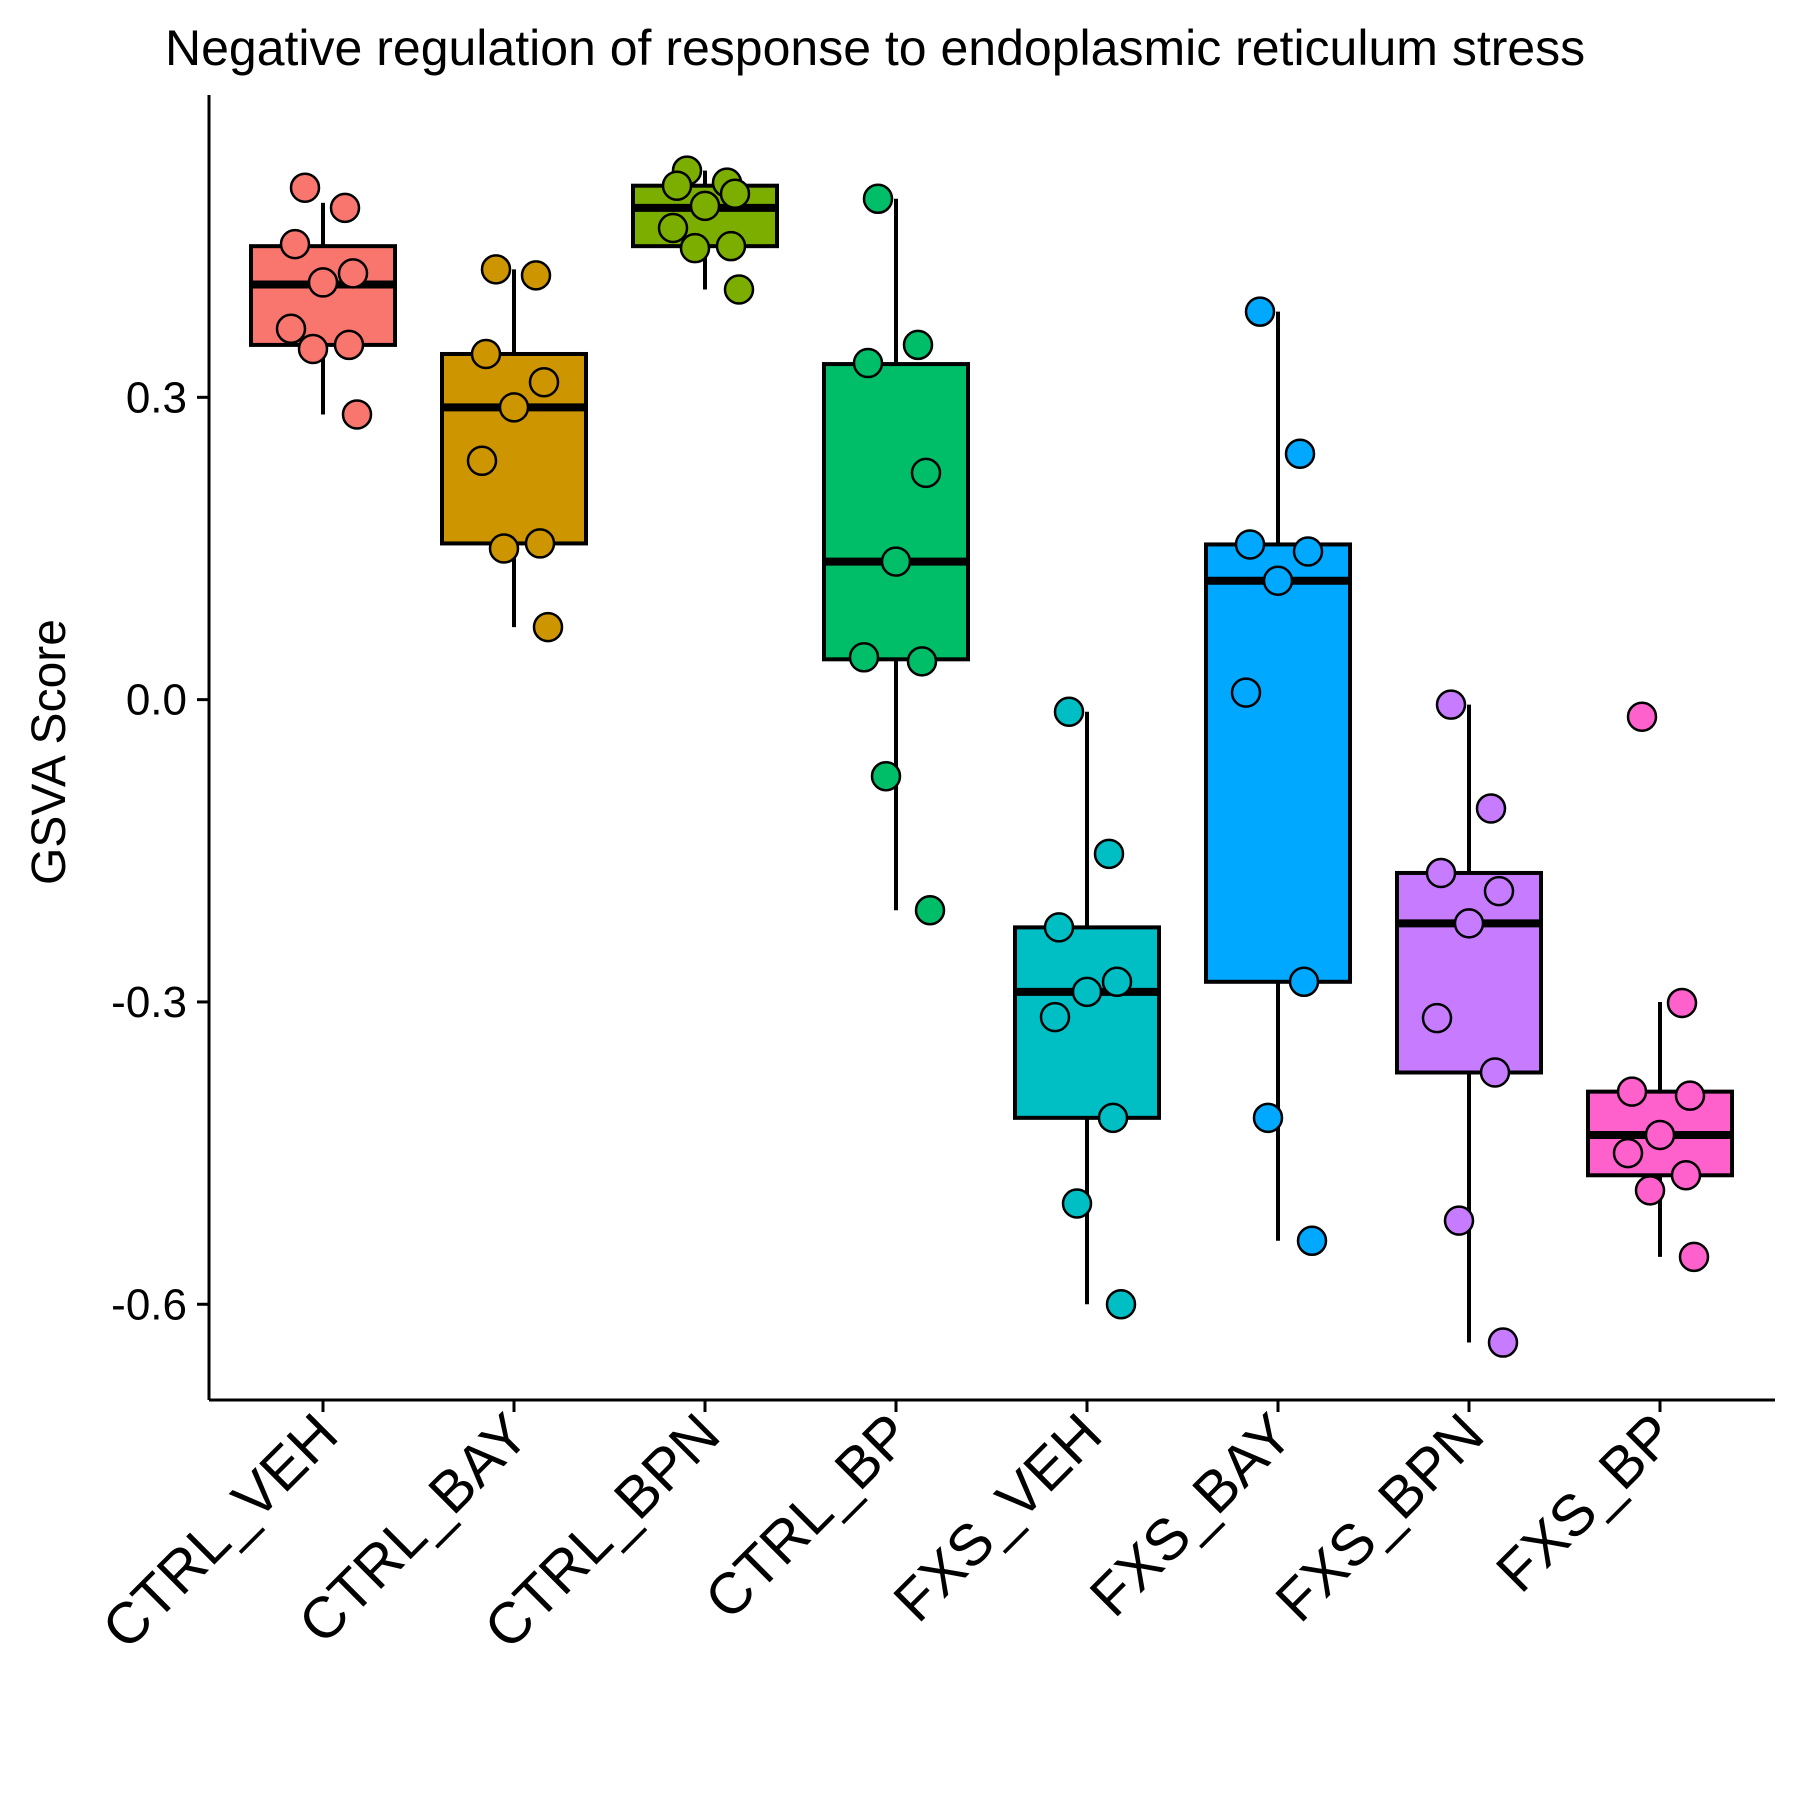  I want to click on box-group-fxs-bay, so click(1278, 776).